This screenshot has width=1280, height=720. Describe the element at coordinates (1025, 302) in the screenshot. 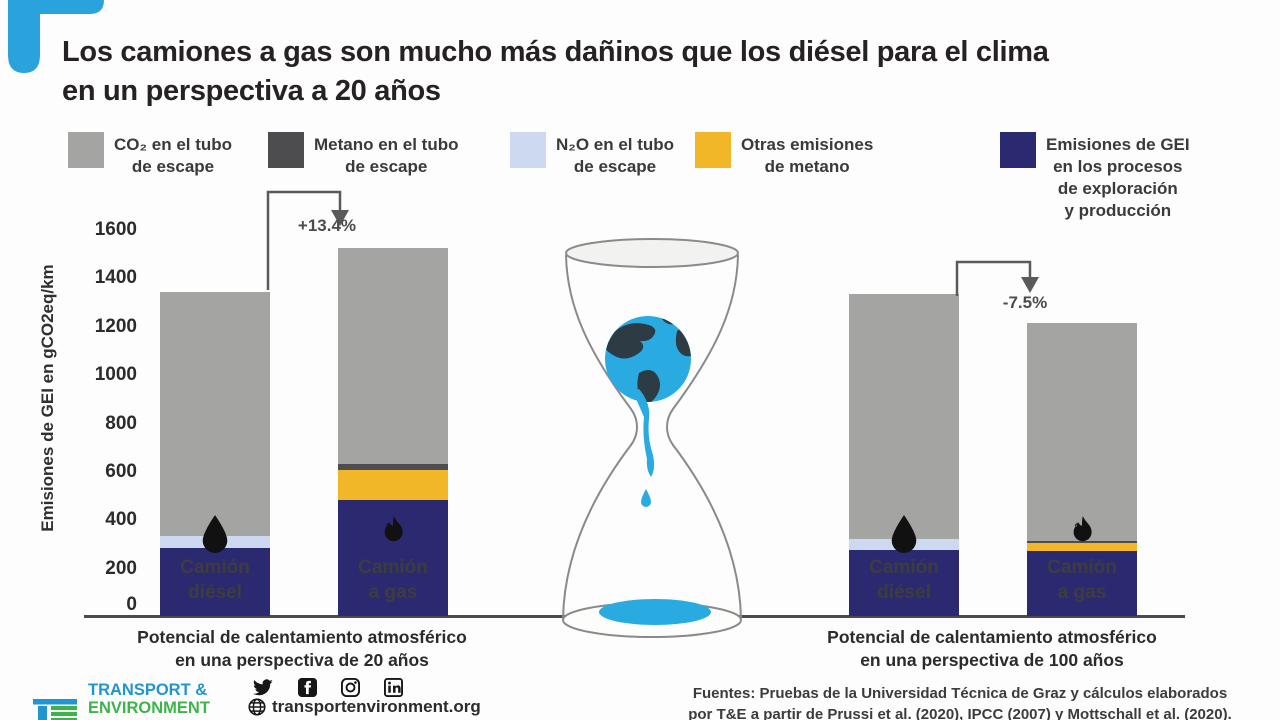

I see `annotation-minus-7-5: -7.5%` at that location.